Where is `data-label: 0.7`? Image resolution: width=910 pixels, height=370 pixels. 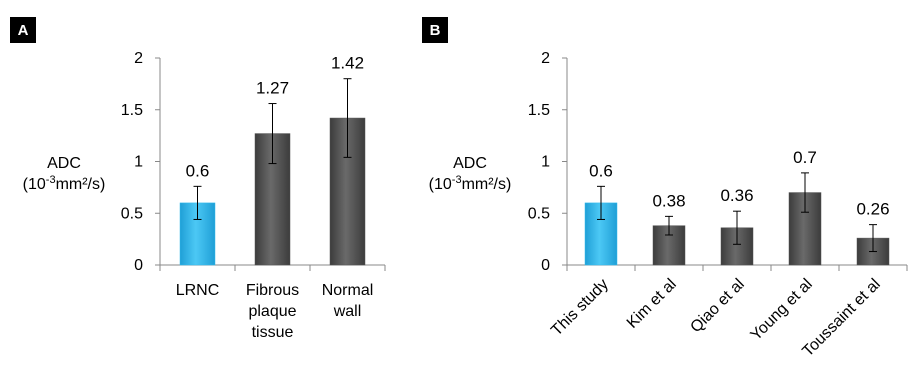 data-label: 0.7 is located at coordinates (805, 157).